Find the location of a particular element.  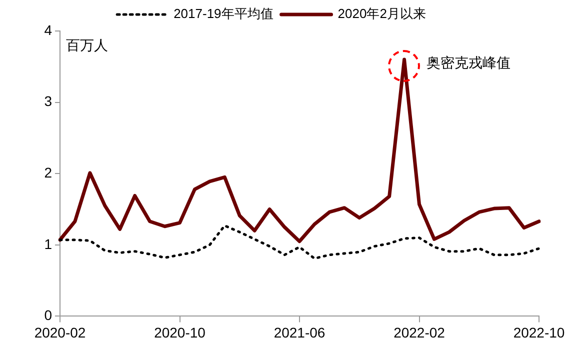

x-tick-label: 2020-10 is located at coordinates (180, 332).